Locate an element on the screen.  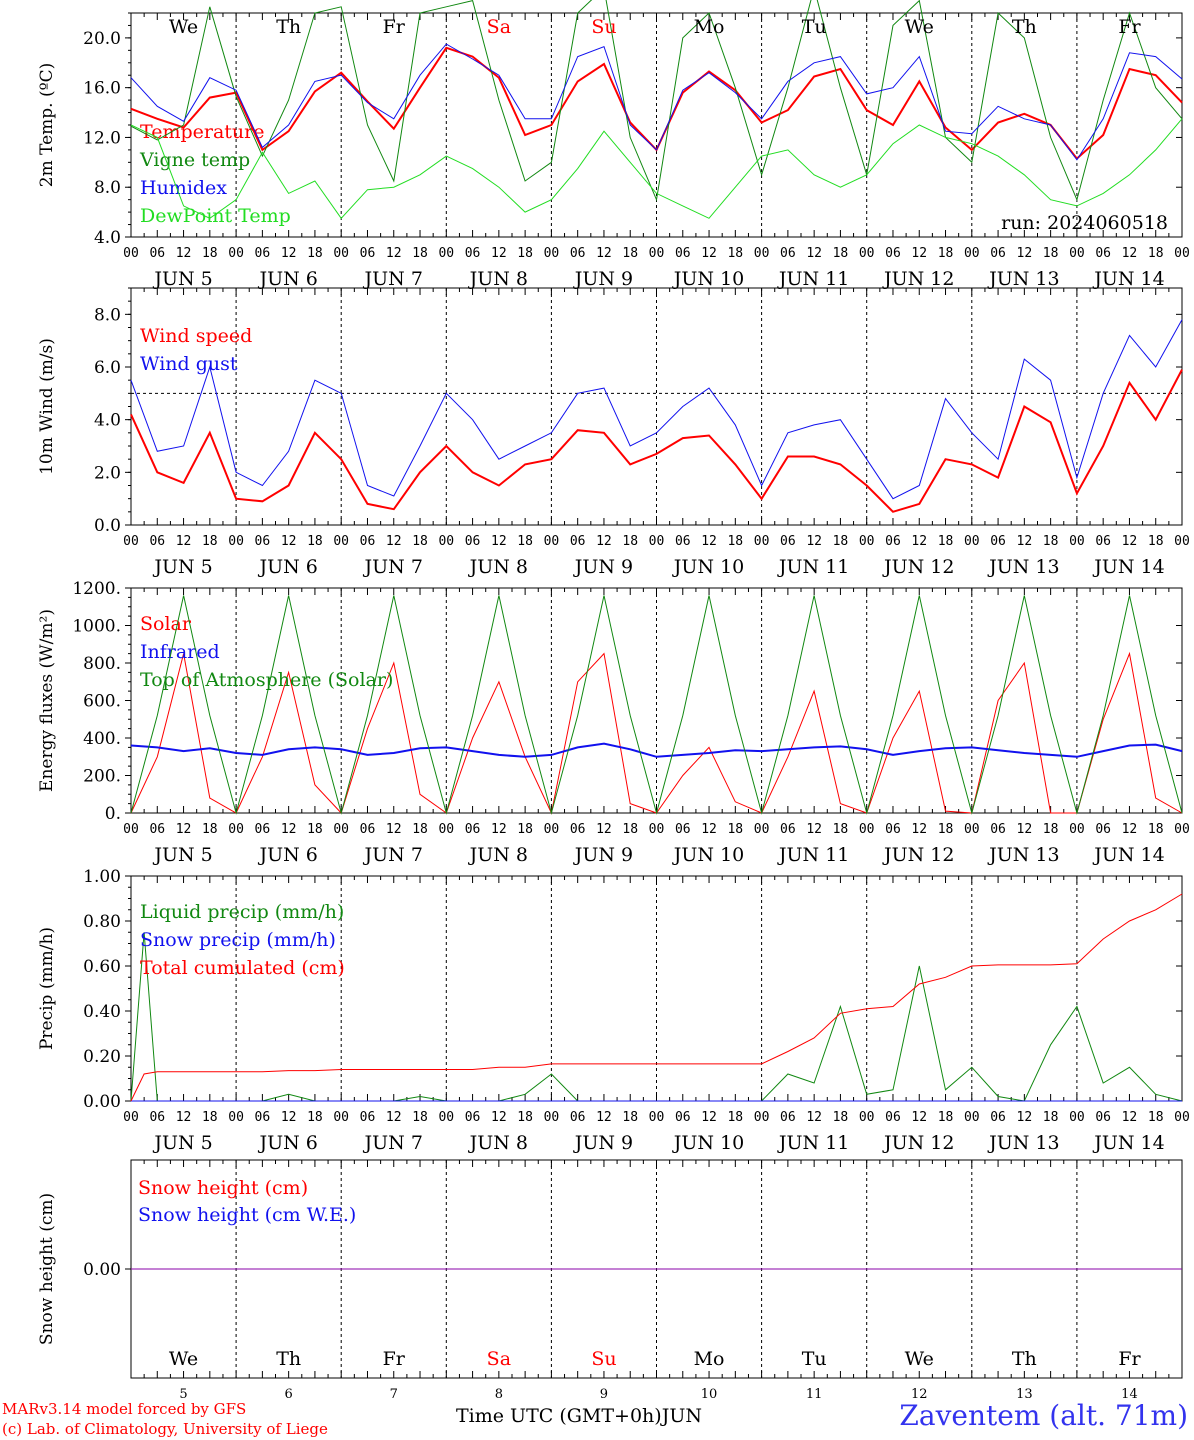
panel-2-y-tick-label: 400. is located at coordinates (102, 739).